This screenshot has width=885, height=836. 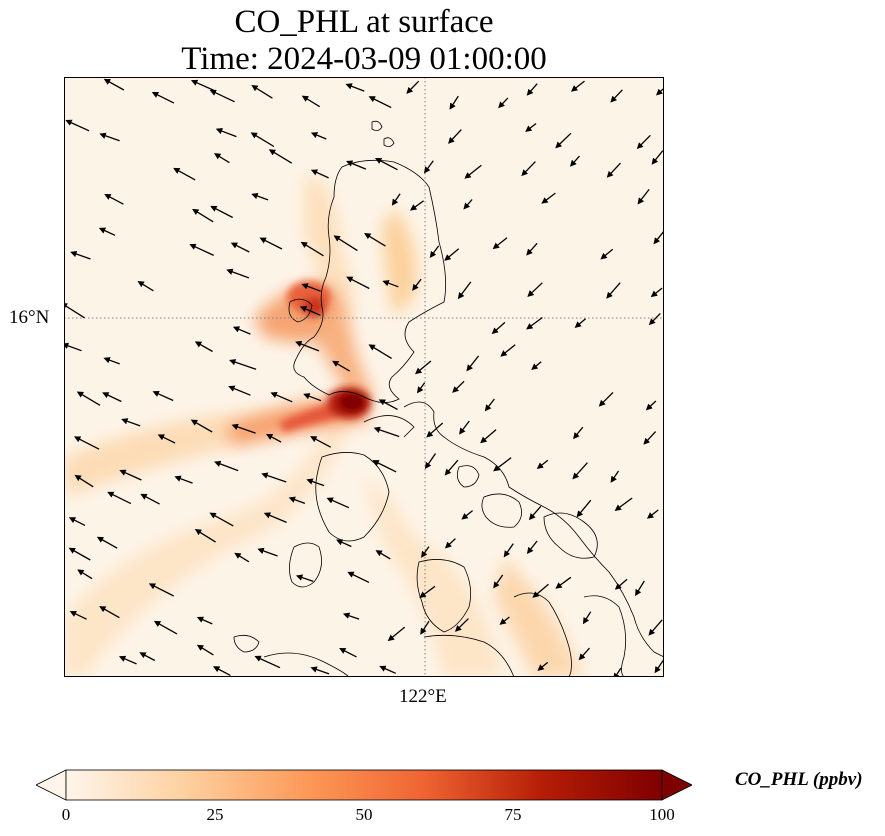 I want to click on colorbar, so click(x=364, y=785).